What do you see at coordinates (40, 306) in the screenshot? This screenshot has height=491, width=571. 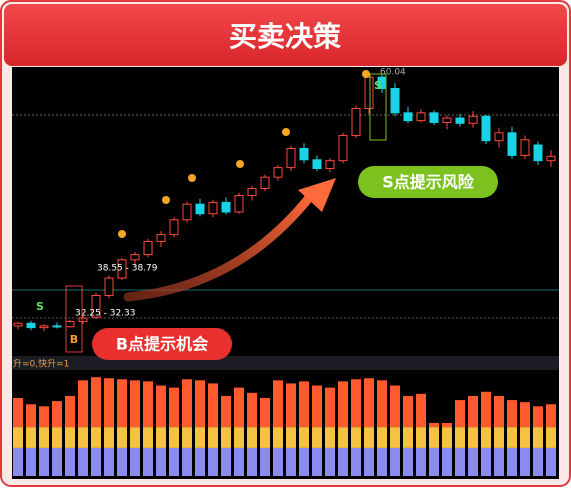 I see `signal-s: S` at bounding box center [40, 306].